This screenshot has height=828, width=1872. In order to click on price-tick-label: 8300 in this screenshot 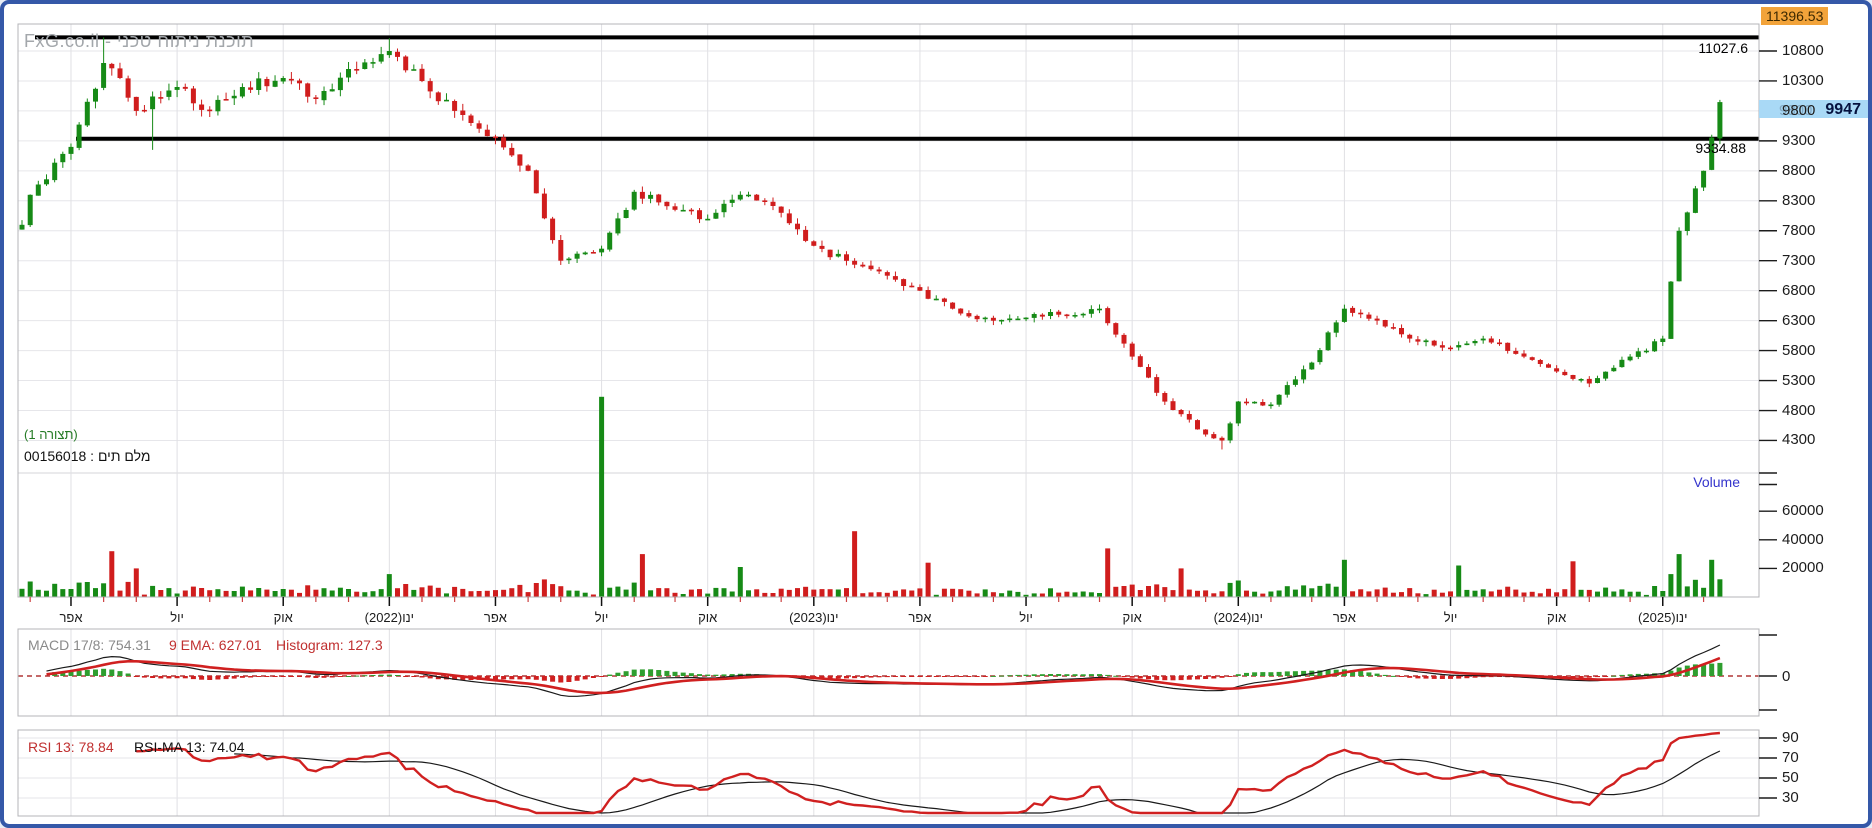, I will do `click(1799, 200)`.